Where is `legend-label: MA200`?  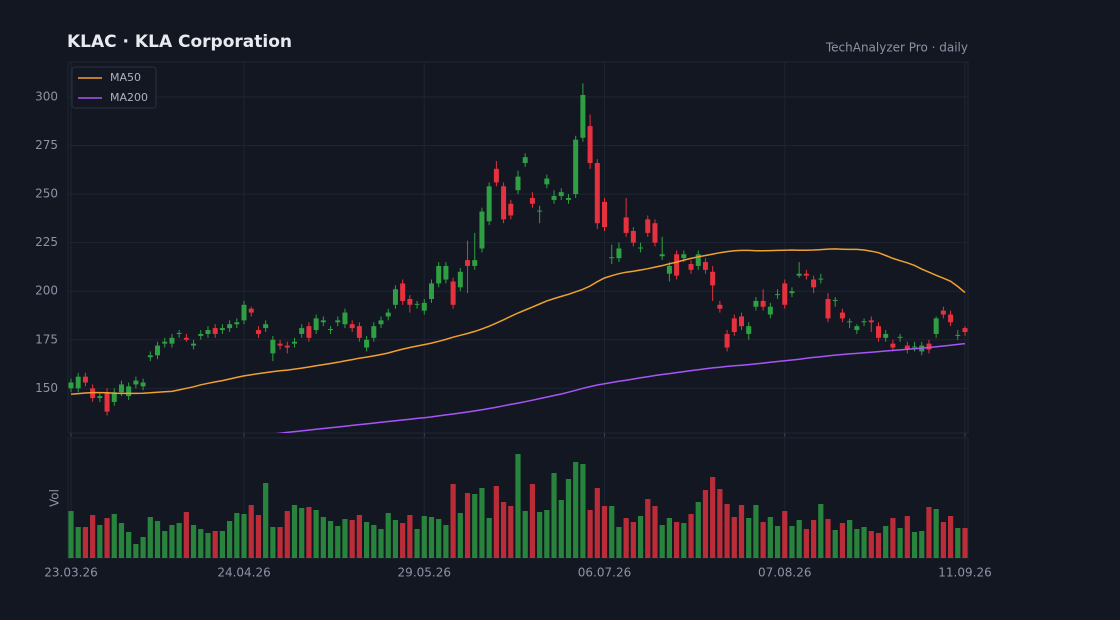
legend-label: MA200 is located at coordinates (129, 97).